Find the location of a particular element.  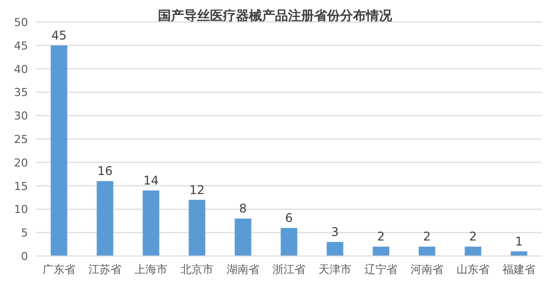

data-label: 45 is located at coordinates (59, 35).